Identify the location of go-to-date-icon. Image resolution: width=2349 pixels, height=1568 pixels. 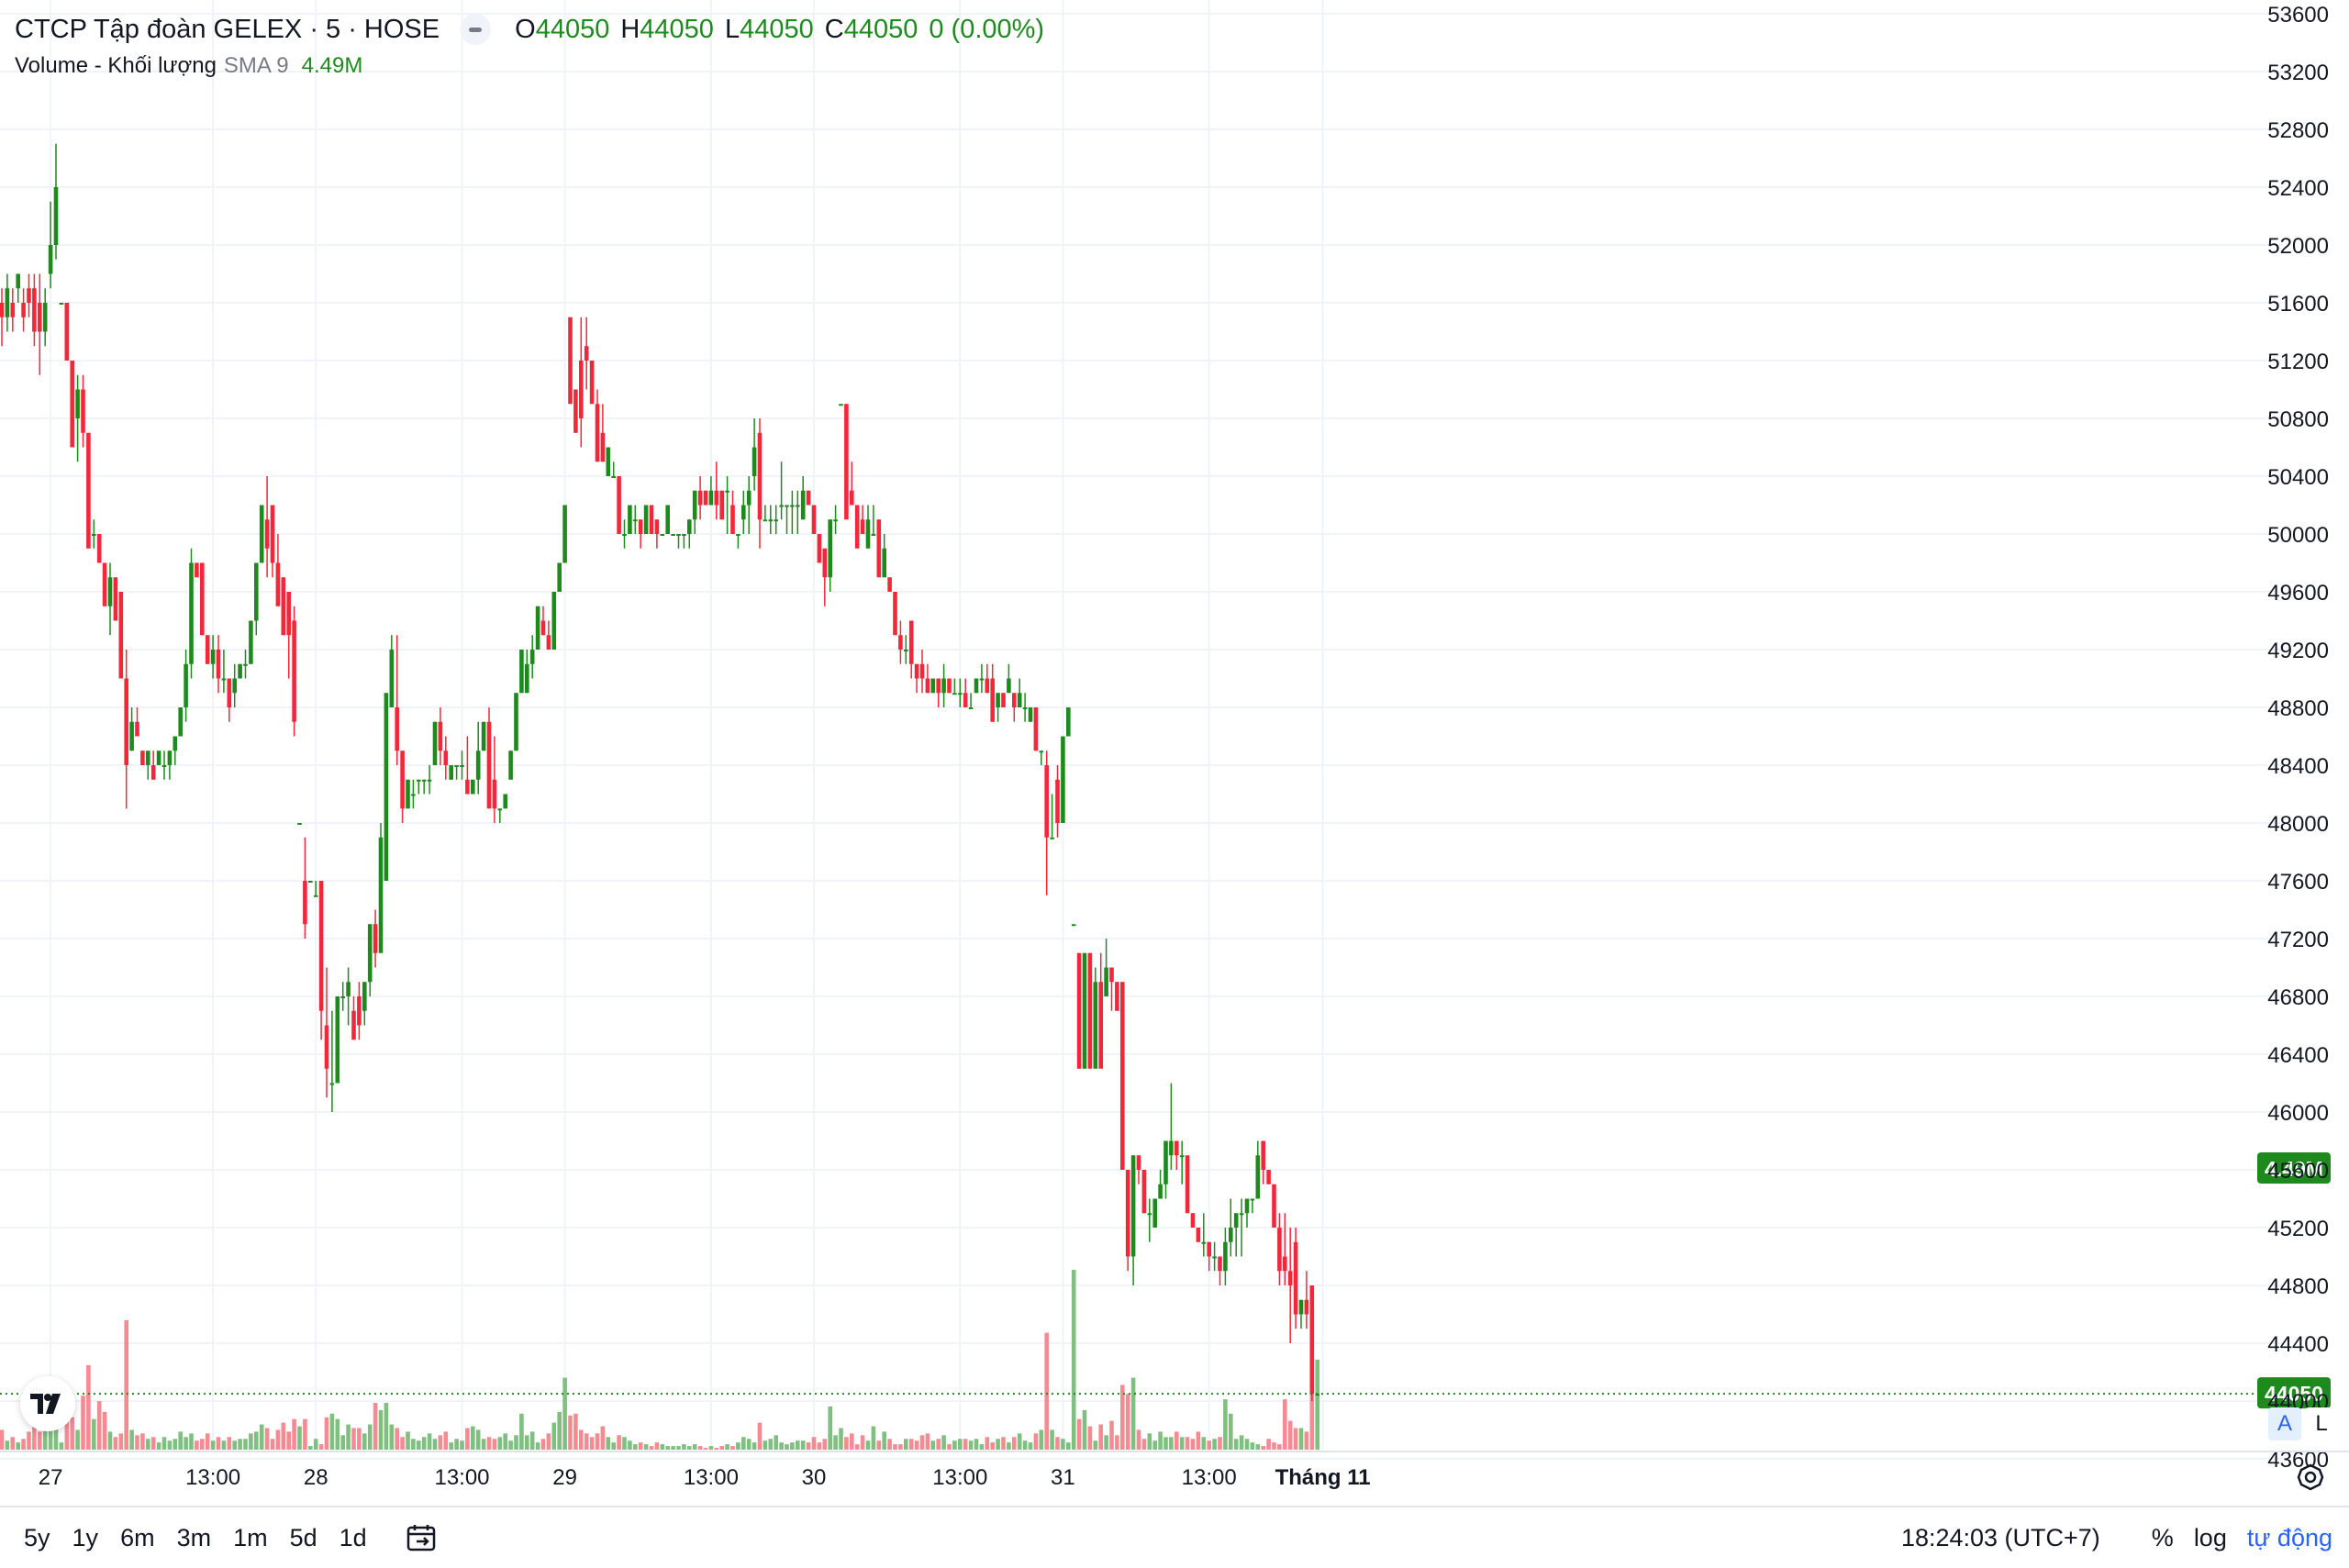
(422, 1537).